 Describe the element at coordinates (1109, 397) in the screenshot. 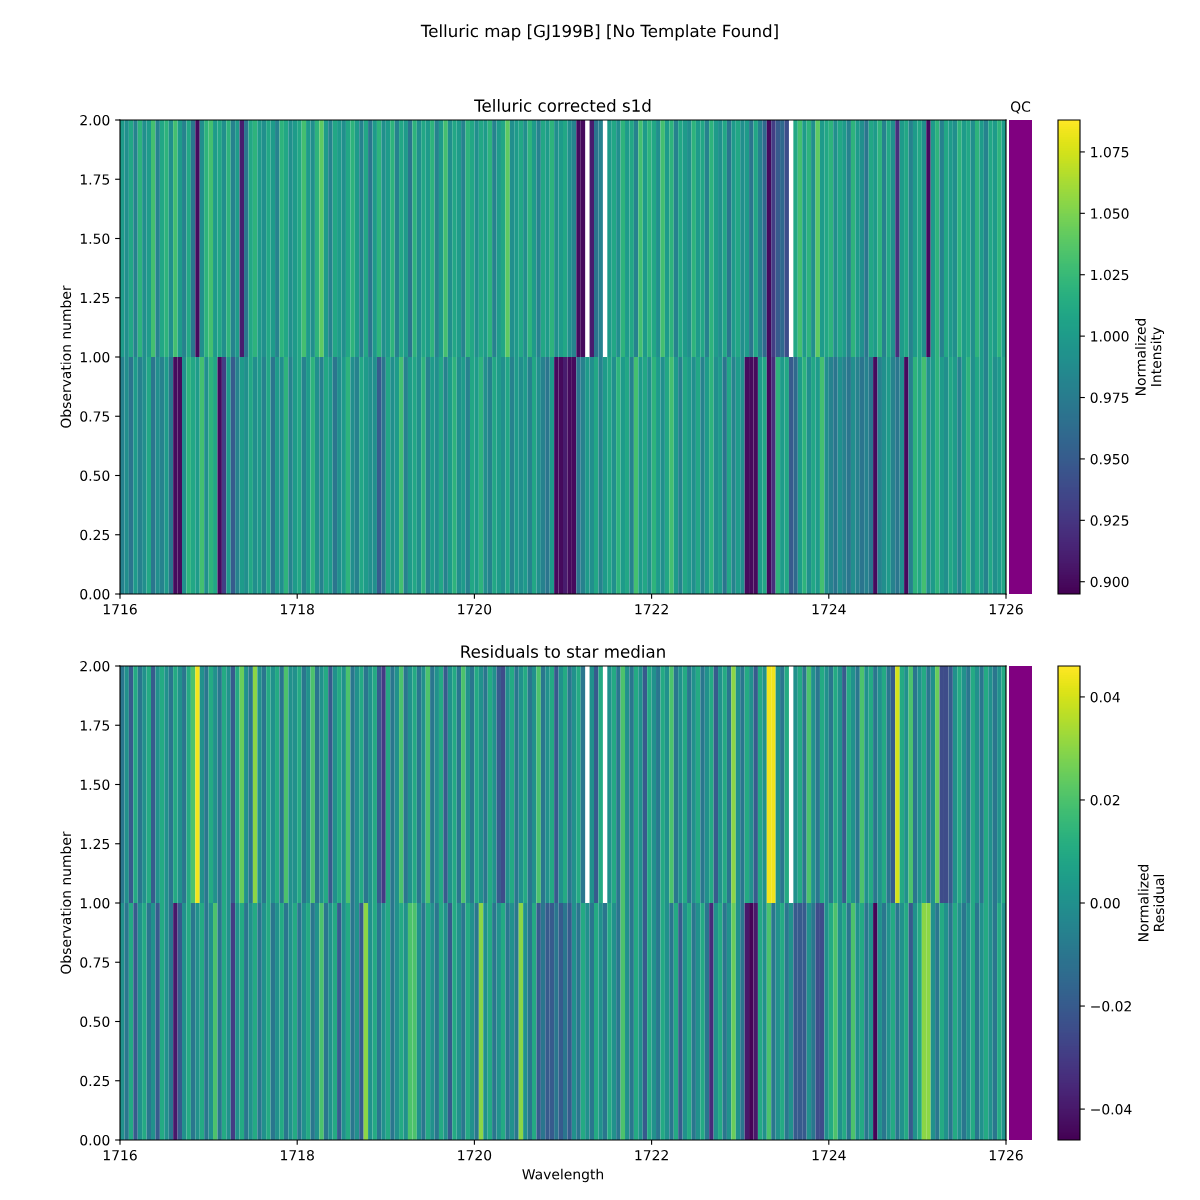

I see `color-bar-label: 0.975` at that location.